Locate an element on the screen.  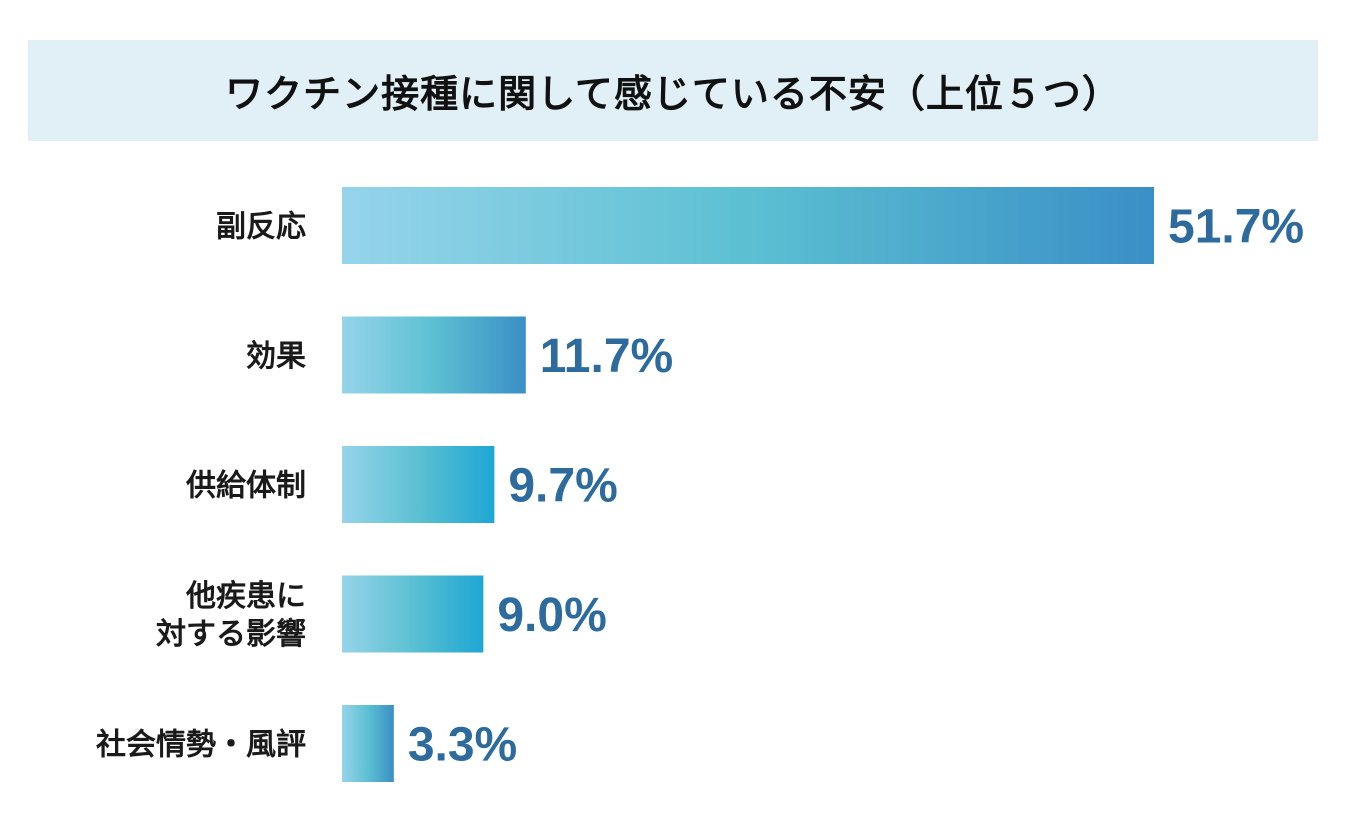
value-label-3: 9.0% is located at coordinates (551, 615).